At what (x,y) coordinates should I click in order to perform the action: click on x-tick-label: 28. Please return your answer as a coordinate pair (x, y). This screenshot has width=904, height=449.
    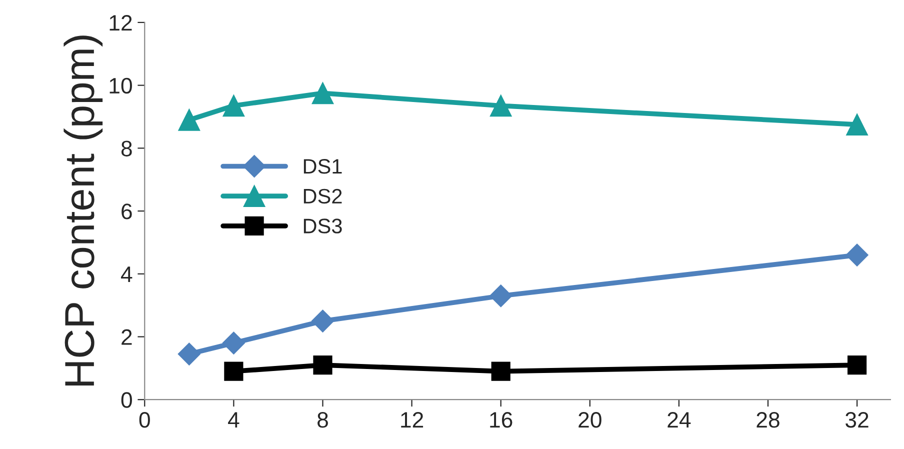
    Looking at the image, I should click on (768, 420).